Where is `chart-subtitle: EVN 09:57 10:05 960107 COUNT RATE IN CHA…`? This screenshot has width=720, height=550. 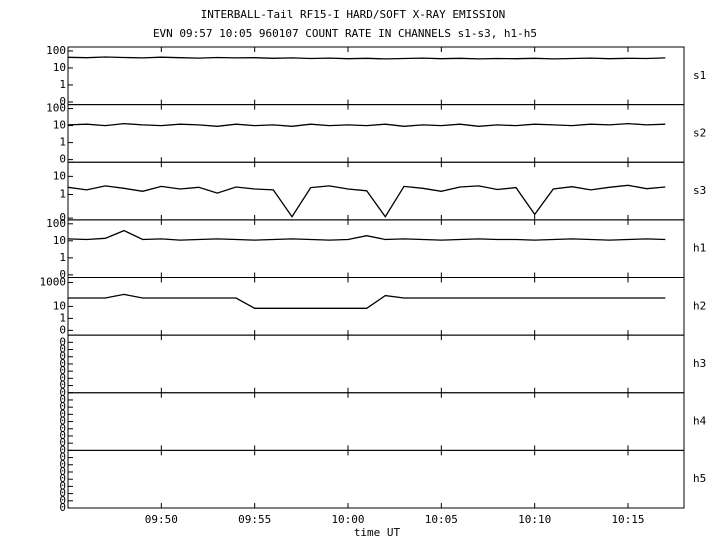
chart-subtitle: EVN 09:57 10:05 960107 COUNT RATE IN CHA… is located at coordinates (345, 33).